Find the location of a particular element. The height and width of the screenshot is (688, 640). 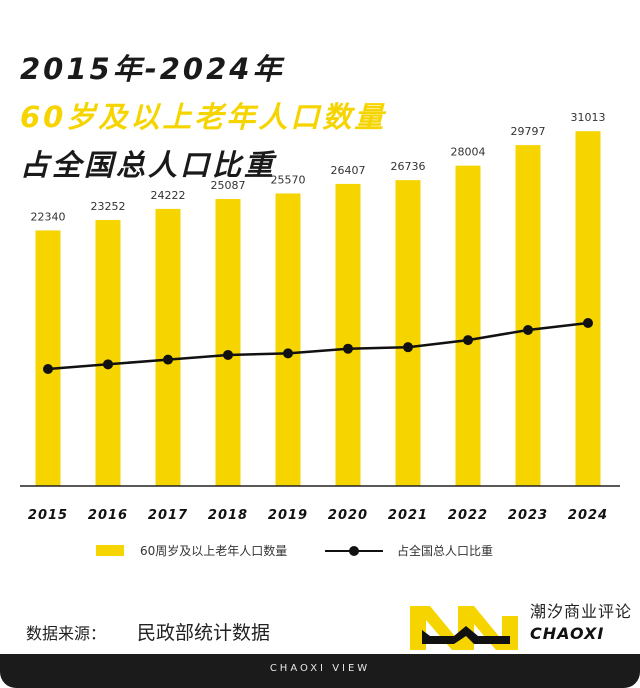

line-point-2023 is located at coordinates (528, 330).